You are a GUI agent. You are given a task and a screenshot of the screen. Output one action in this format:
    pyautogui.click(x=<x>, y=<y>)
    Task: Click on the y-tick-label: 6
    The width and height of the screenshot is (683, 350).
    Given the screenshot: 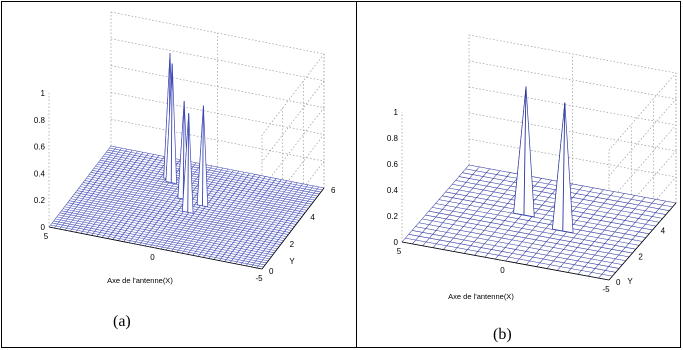 What is the action you would take?
    pyautogui.click(x=333, y=190)
    